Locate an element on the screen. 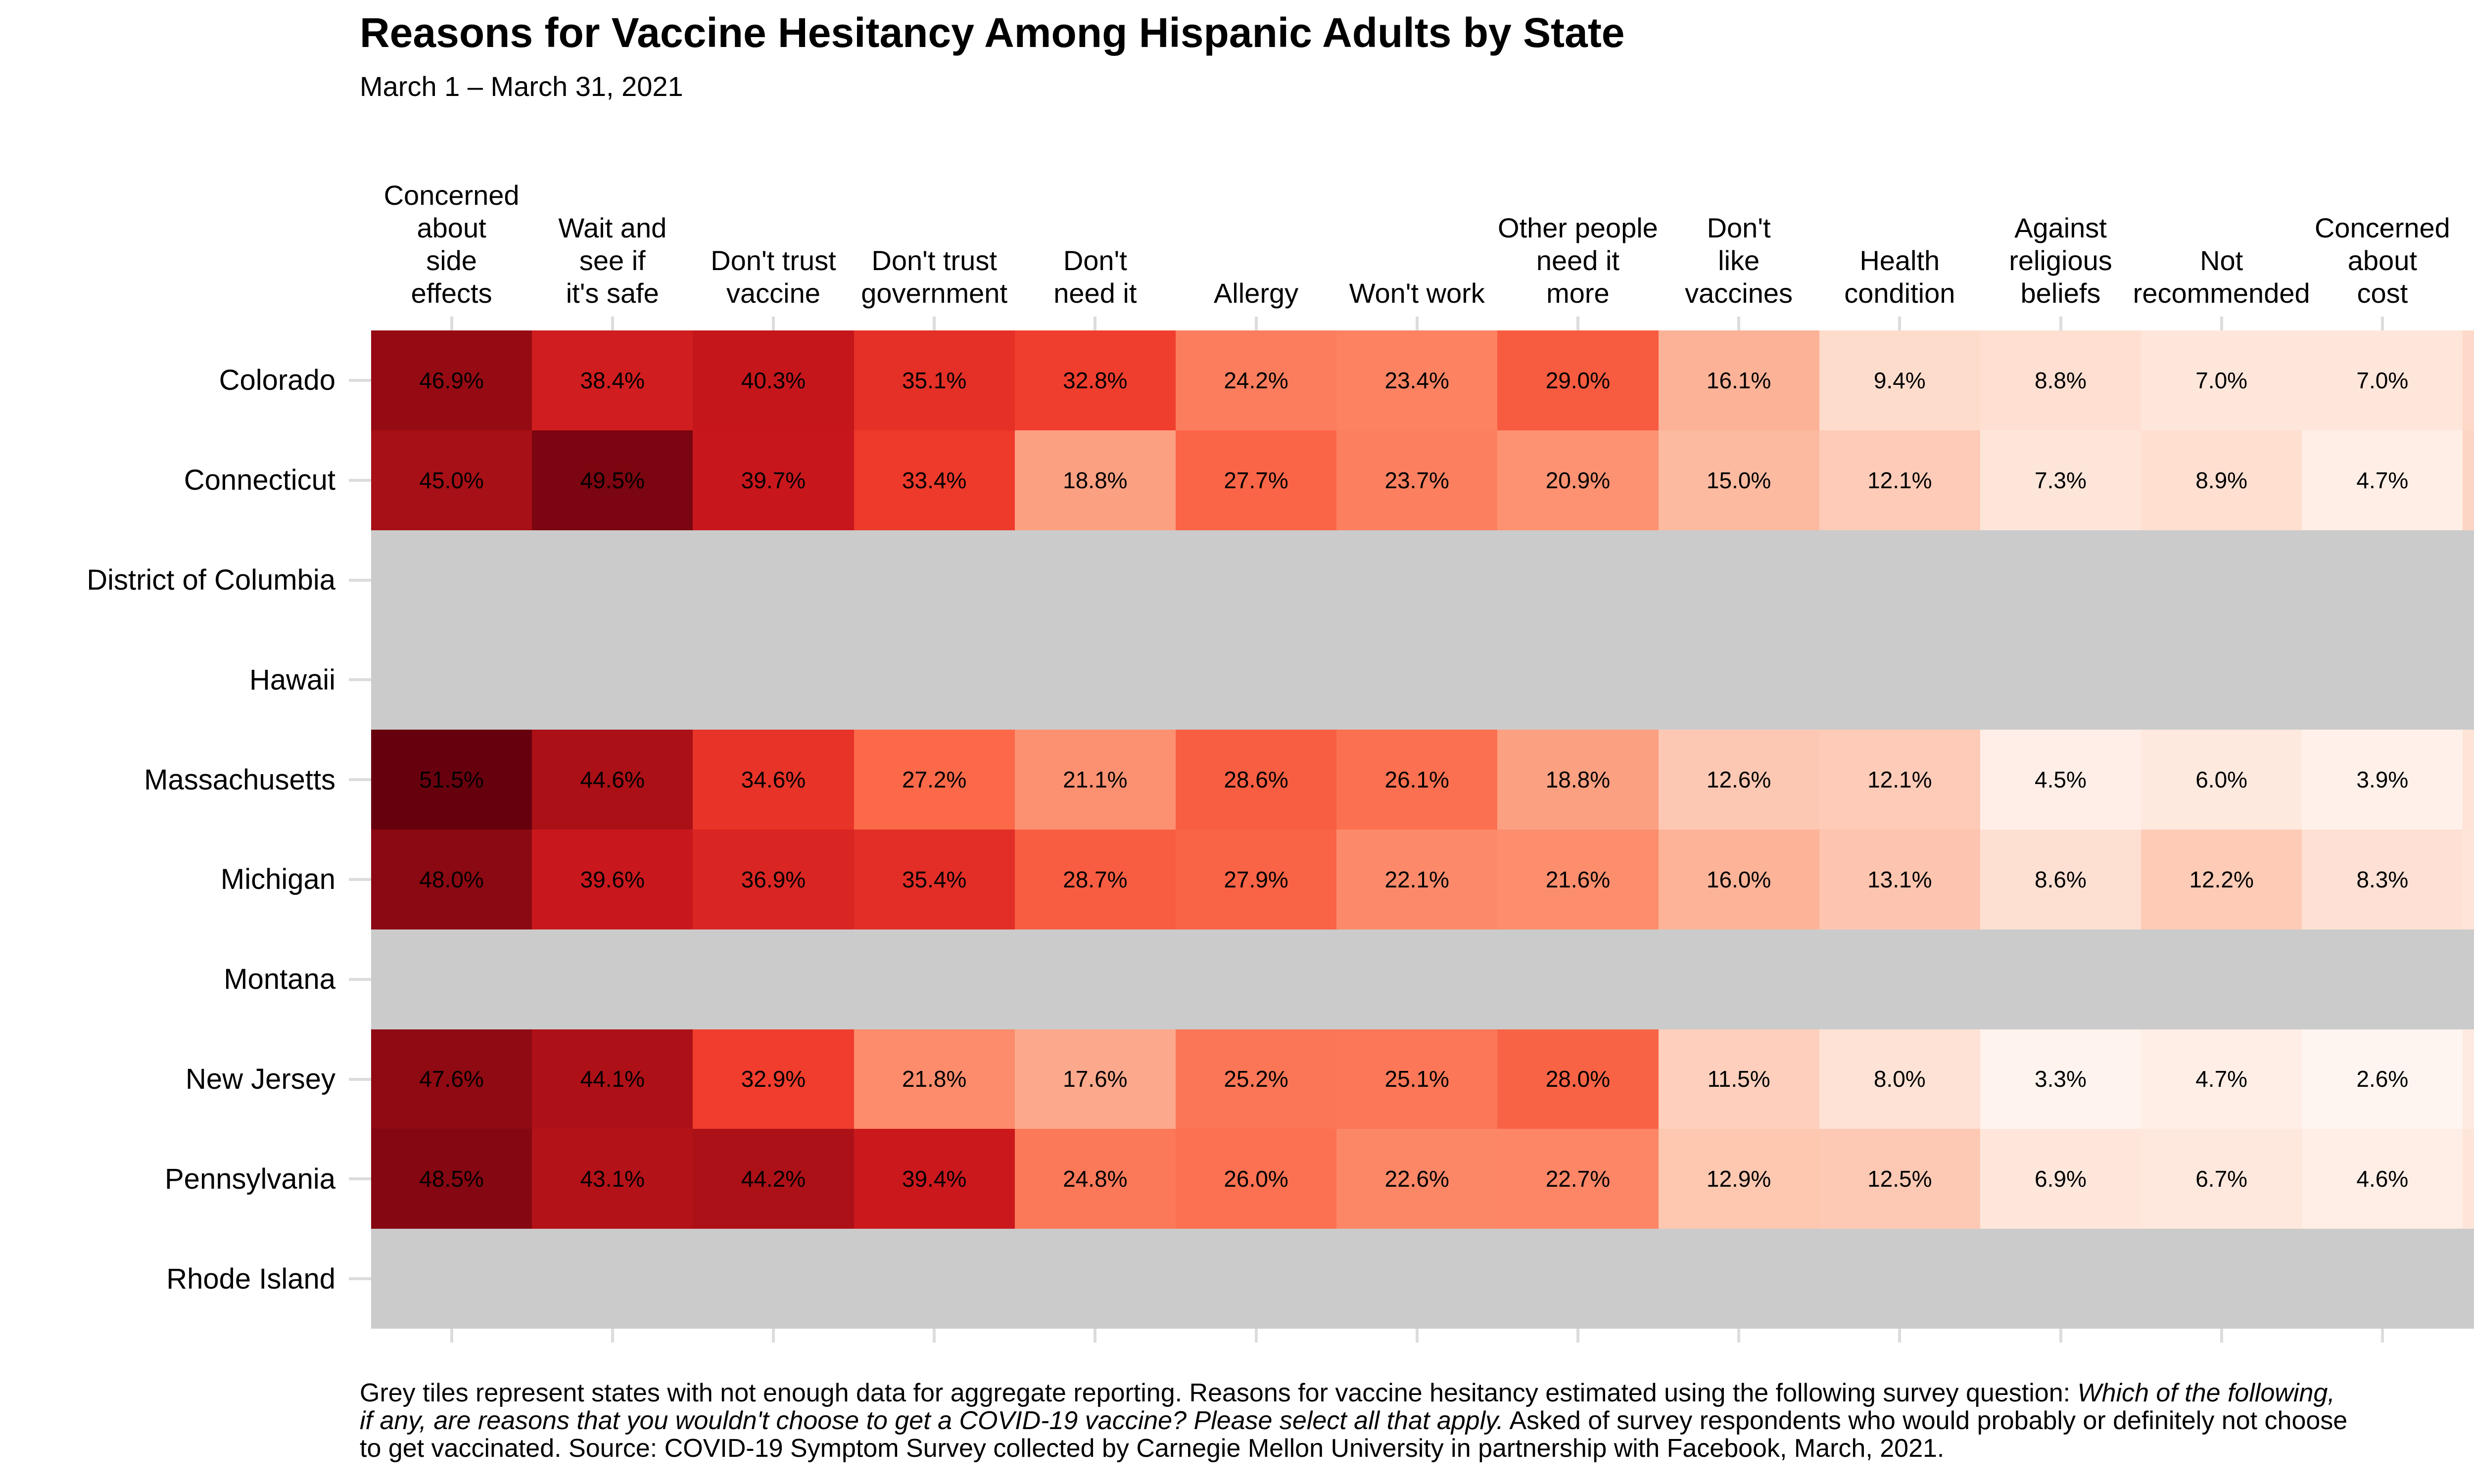  heatmap-cell: 23.7% is located at coordinates (1417, 480).